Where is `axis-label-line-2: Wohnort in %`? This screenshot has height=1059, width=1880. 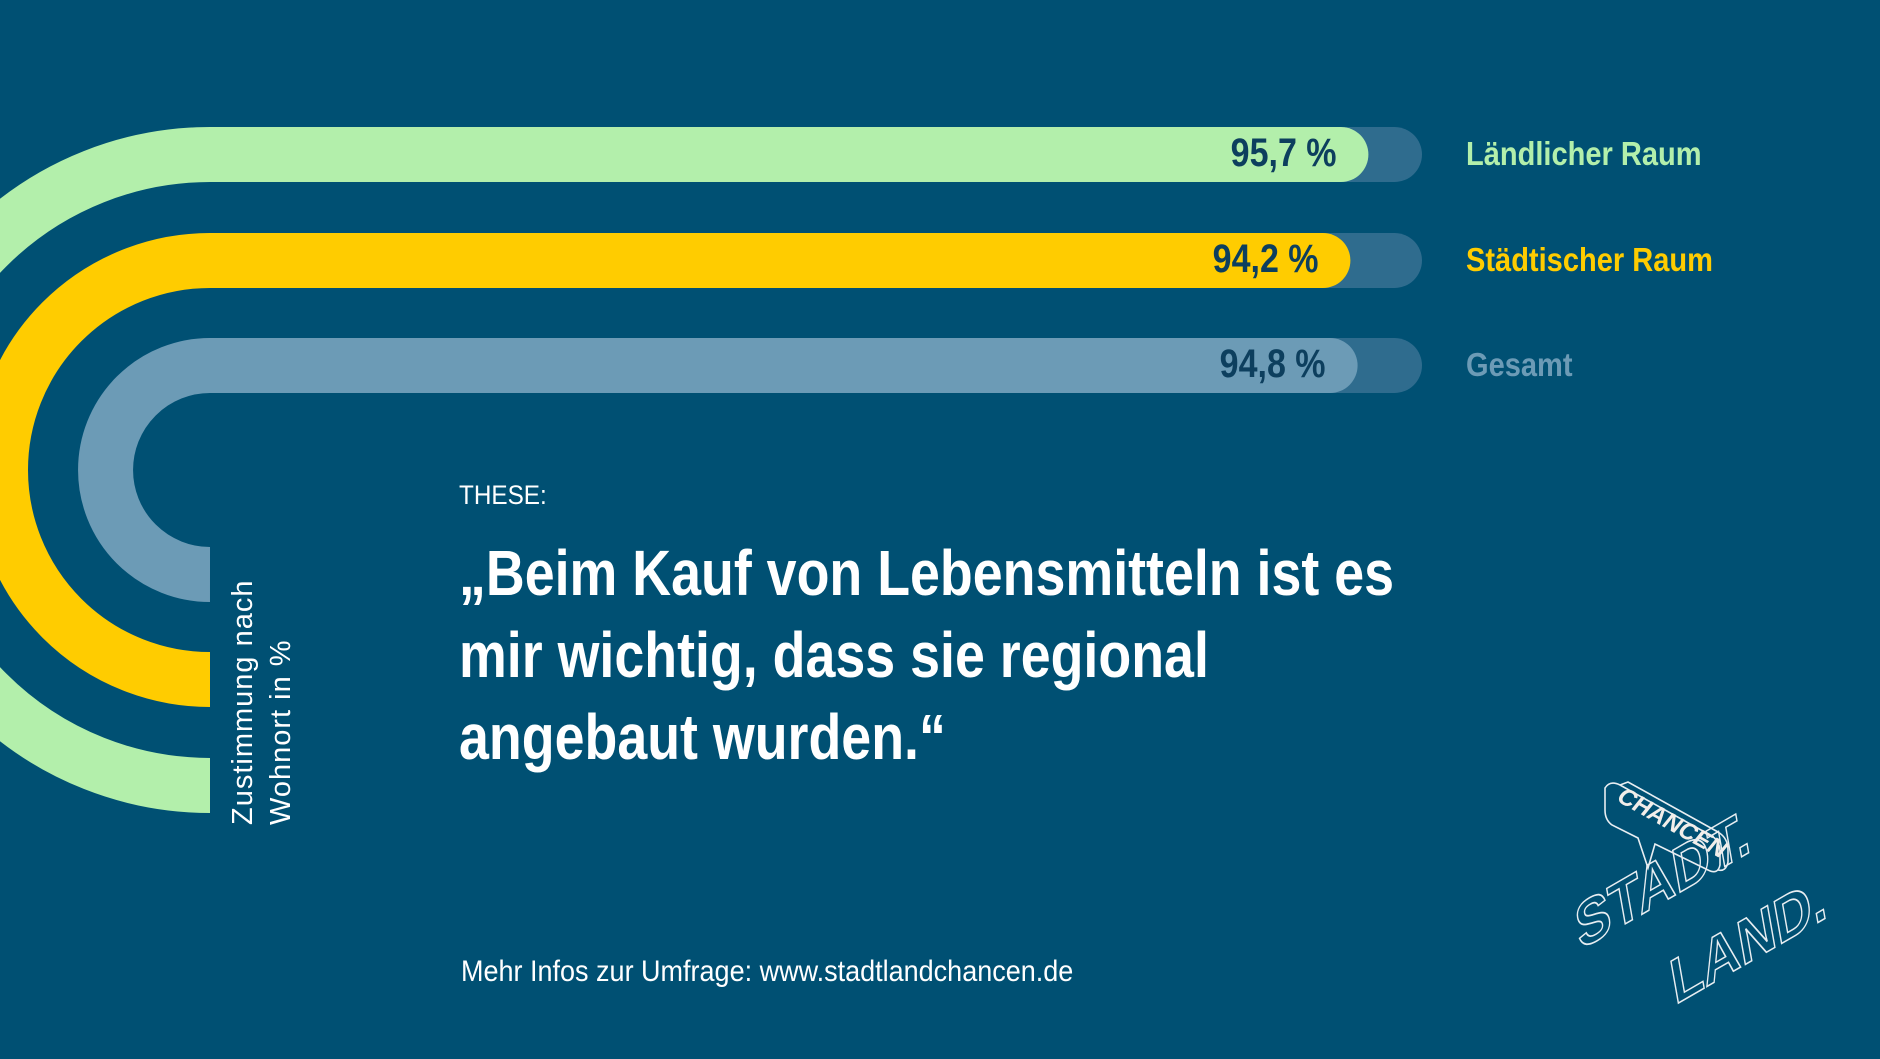 axis-label-line-2: Wohnort in % is located at coordinates (281, 732).